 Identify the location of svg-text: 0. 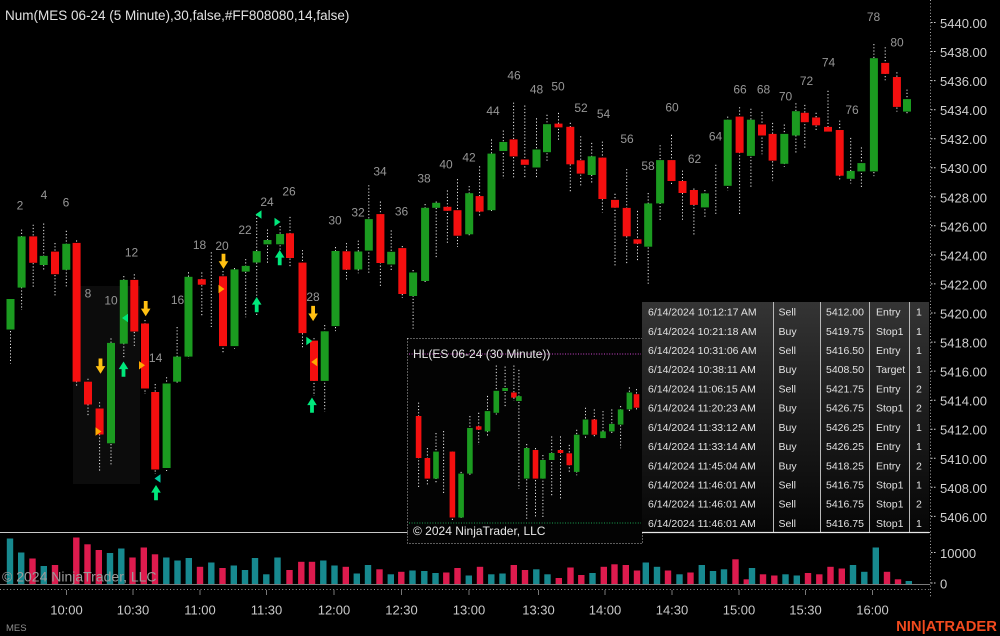
(943, 584).